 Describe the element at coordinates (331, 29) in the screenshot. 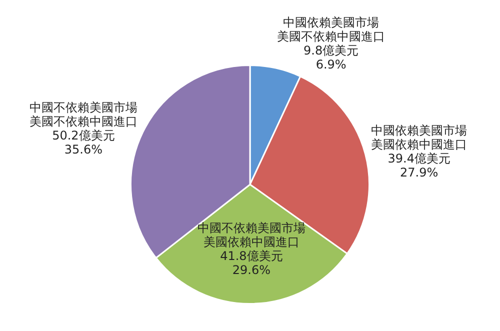

I see `slice-label: 中國依賴美國市場美國不依賴中國進口` at that location.